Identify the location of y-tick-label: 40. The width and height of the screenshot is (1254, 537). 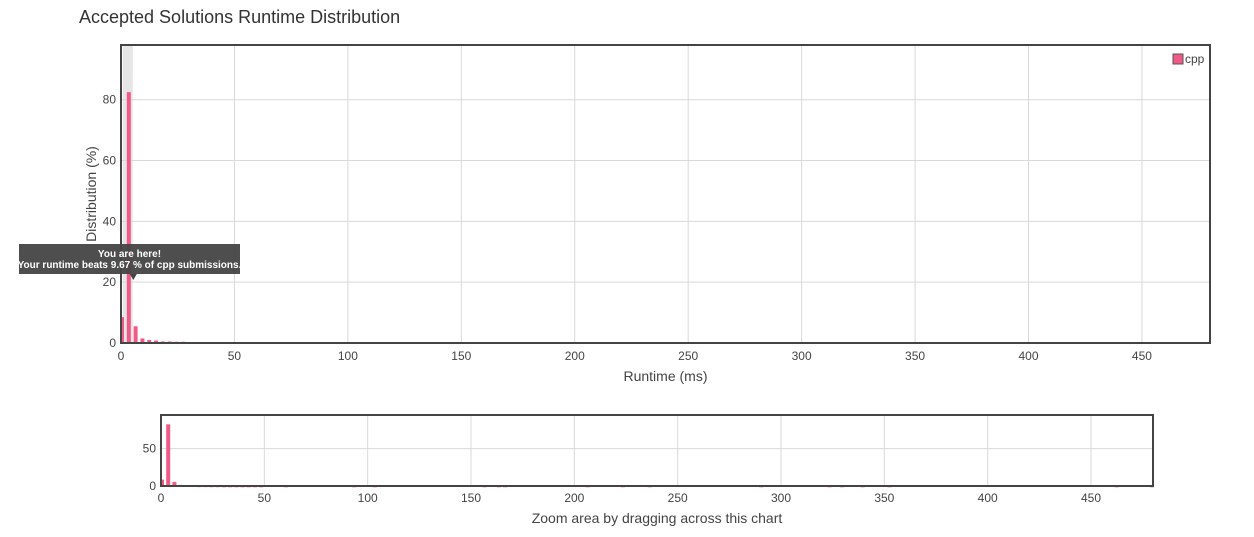
(110, 221).